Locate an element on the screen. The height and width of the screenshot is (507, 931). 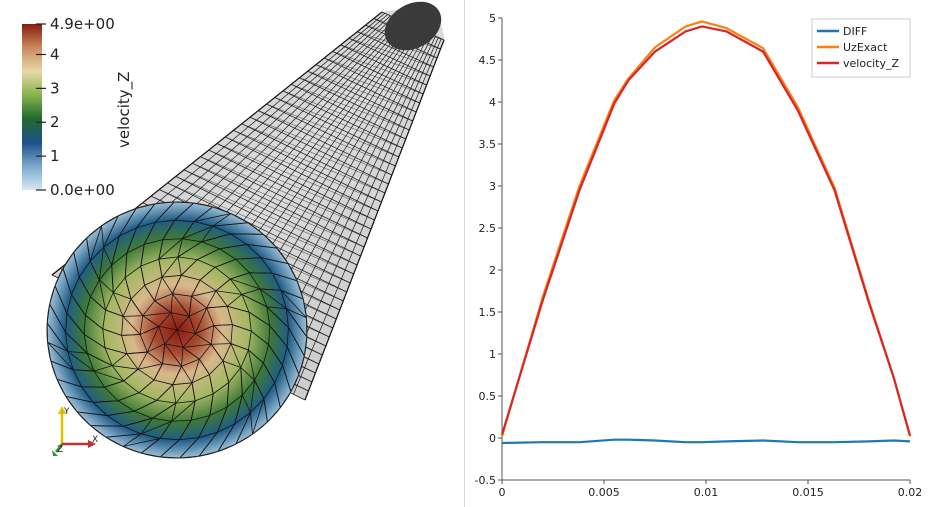
x-tick-label: 0.01 is located at coordinates (706, 492).